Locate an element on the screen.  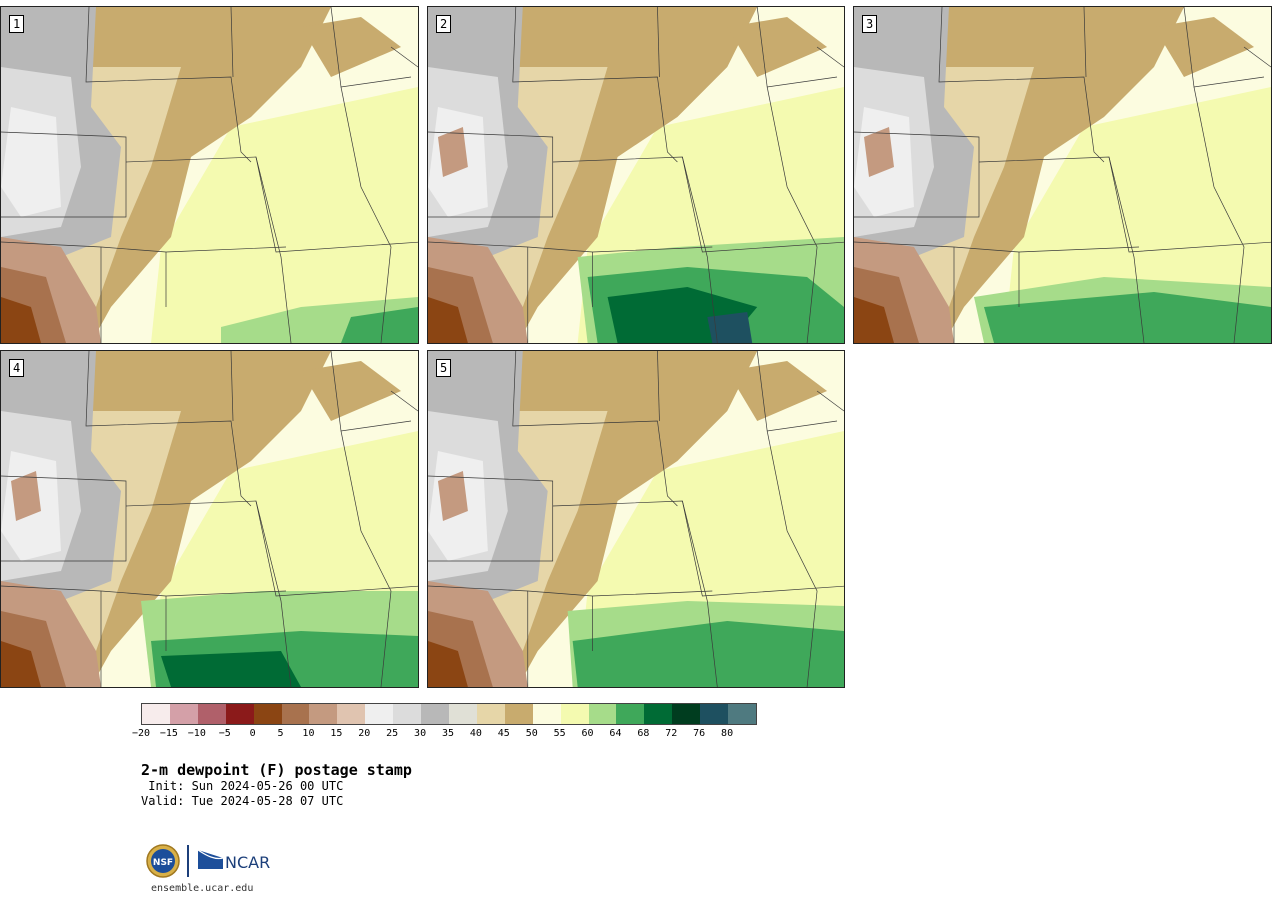
panel-number: 2 is located at coordinates (444, 24).